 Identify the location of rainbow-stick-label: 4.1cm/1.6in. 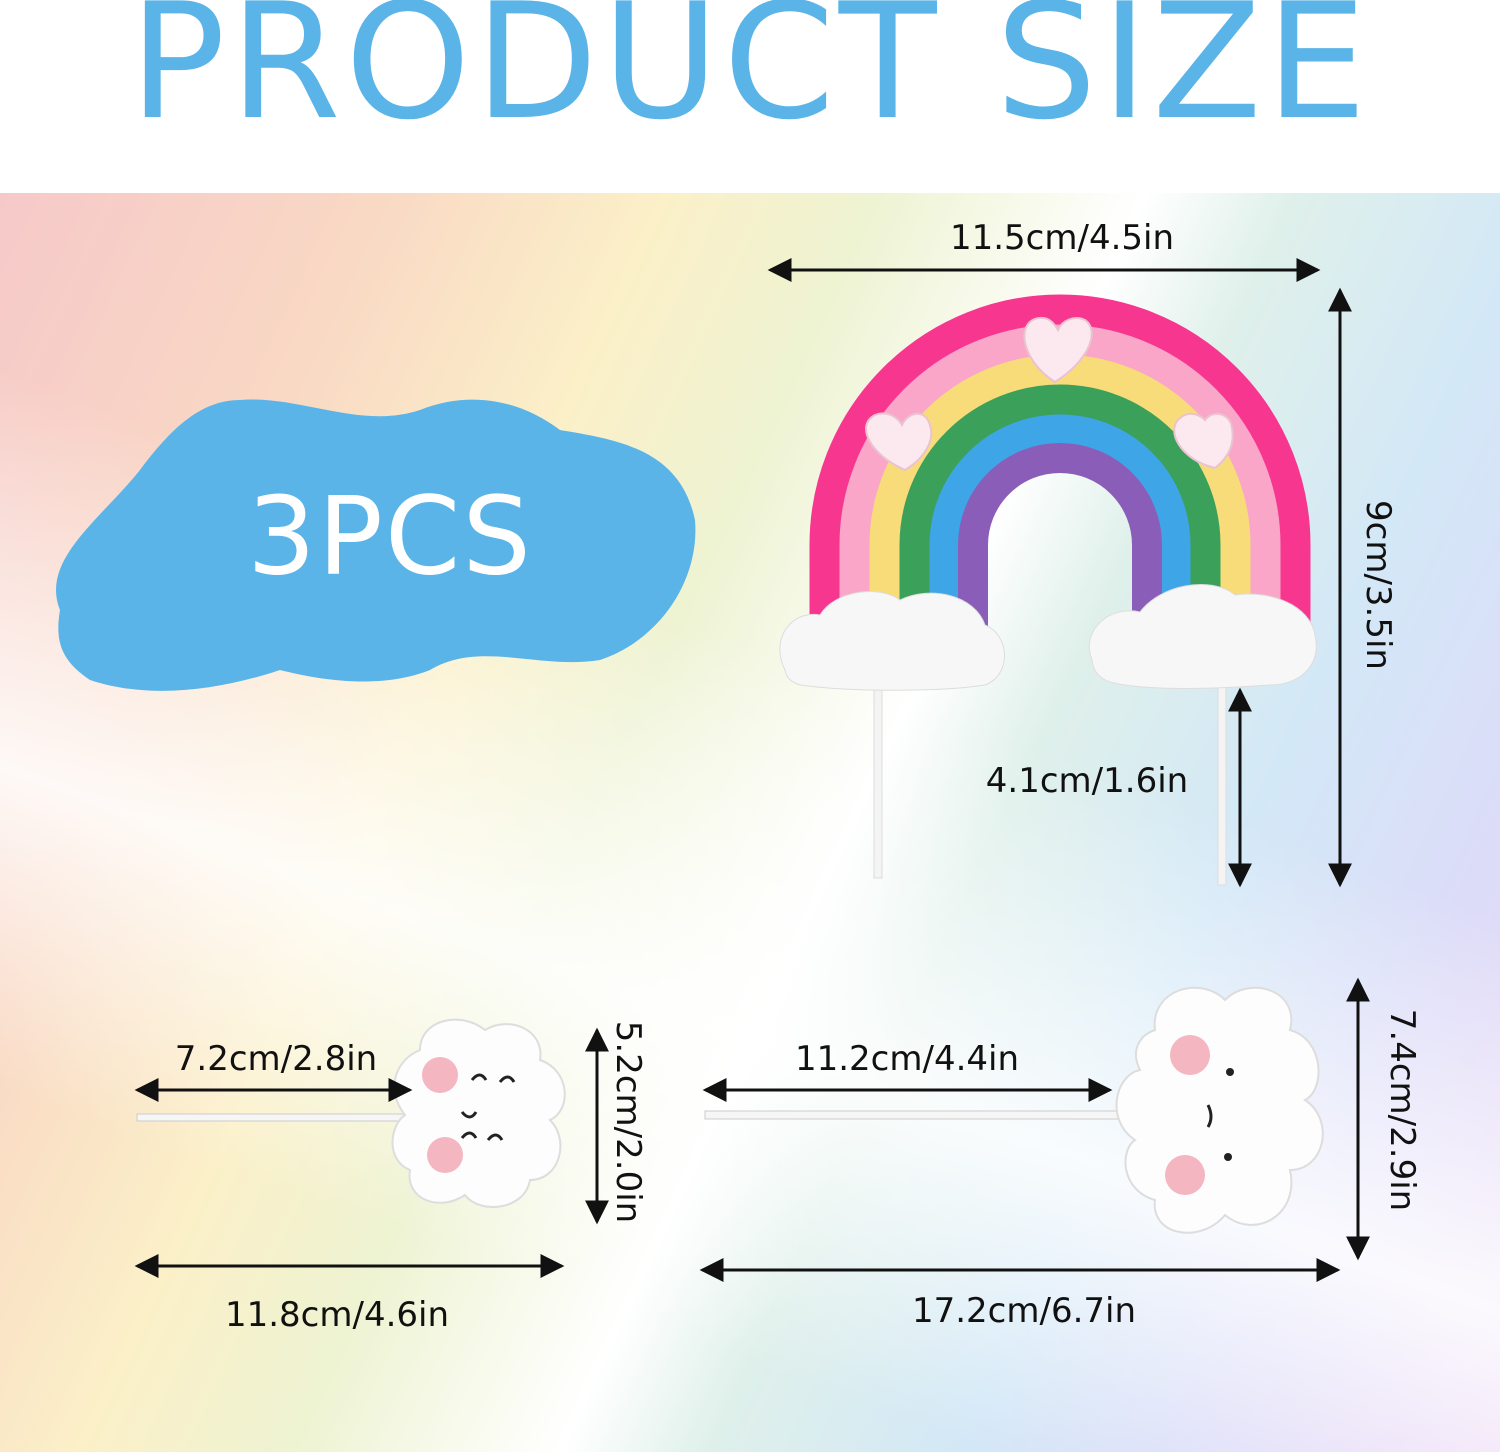
(1087, 781).